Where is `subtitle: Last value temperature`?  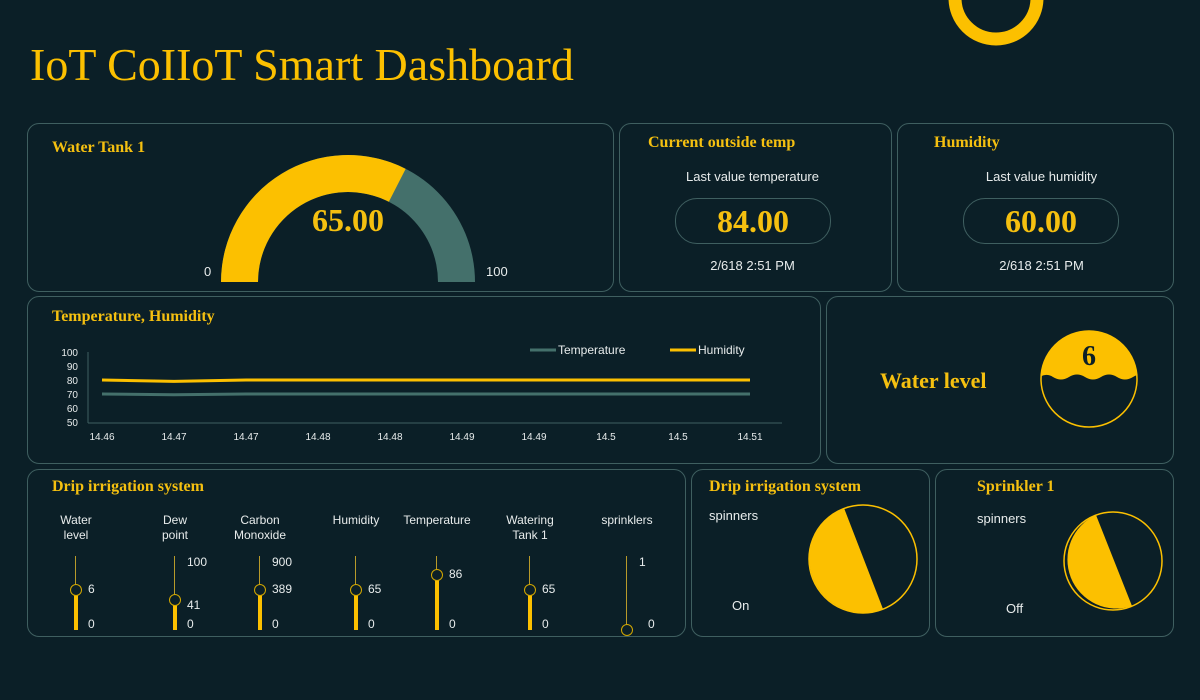 subtitle: Last value temperature is located at coordinates (752, 176).